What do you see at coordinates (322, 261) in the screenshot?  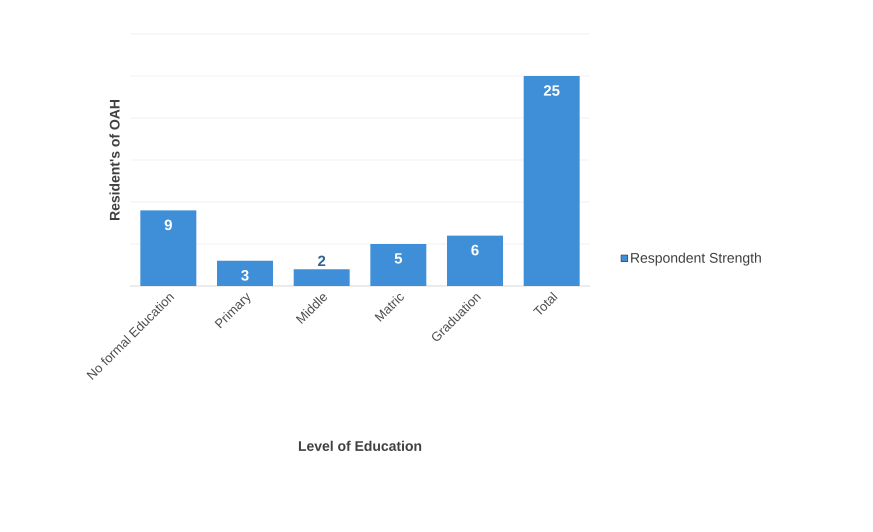 I see `data-label: 2` at bounding box center [322, 261].